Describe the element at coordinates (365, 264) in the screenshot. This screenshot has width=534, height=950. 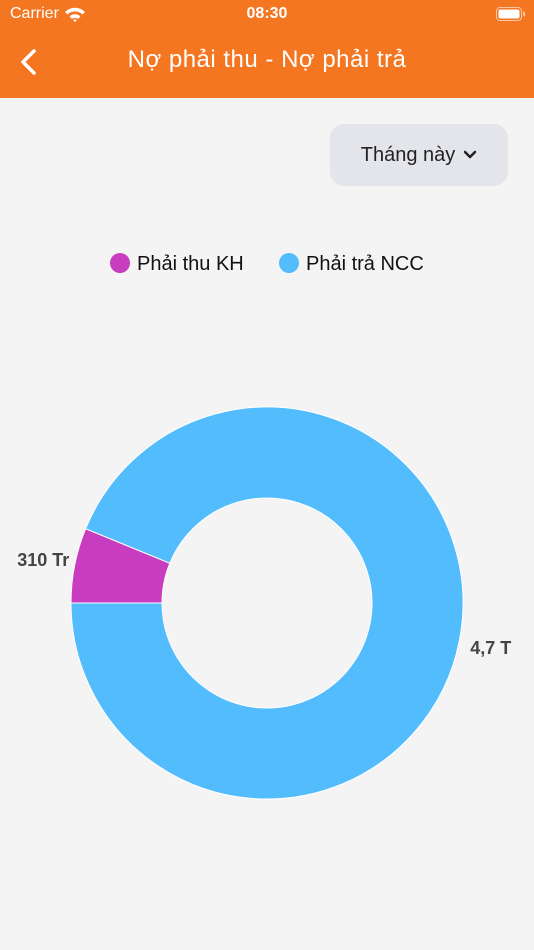
I see `legend-label: Phải trả NCC` at that location.